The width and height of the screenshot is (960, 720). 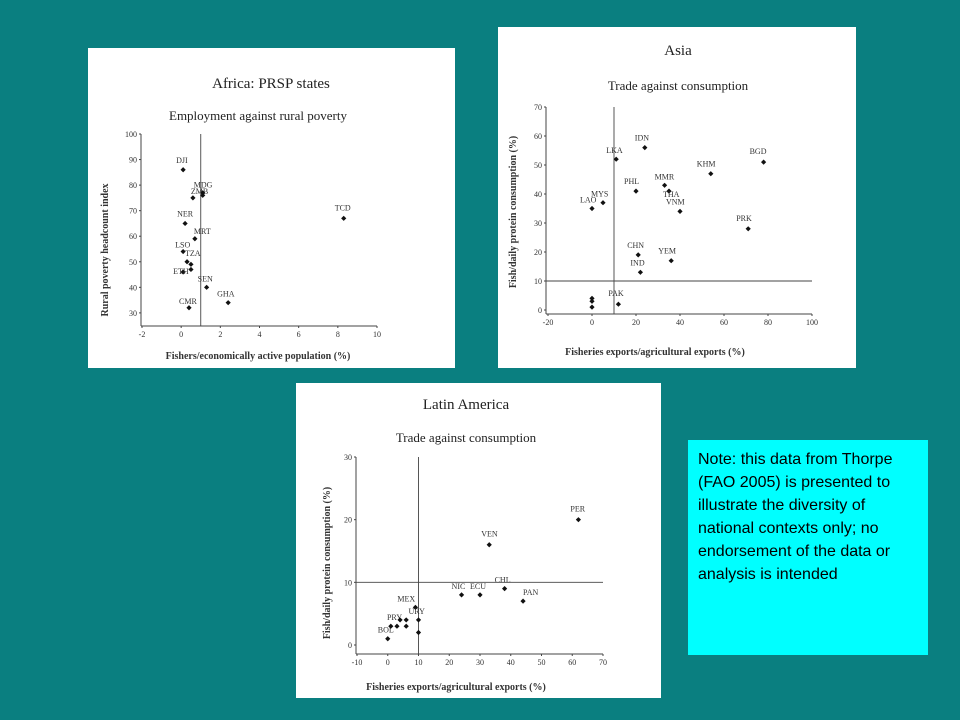 What do you see at coordinates (182, 160) in the screenshot?
I see `africa-point-label: DJI` at bounding box center [182, 160].